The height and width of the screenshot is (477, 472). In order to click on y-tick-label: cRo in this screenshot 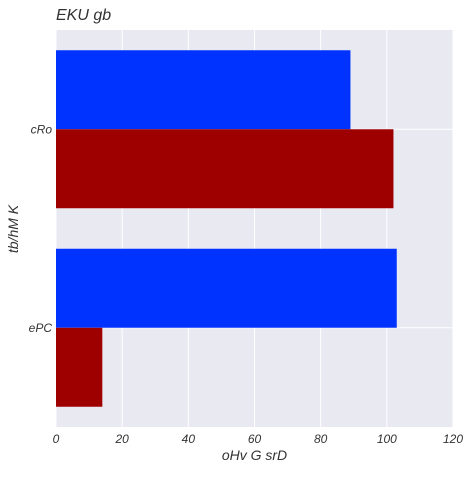, I will do `click(42, 129)`.